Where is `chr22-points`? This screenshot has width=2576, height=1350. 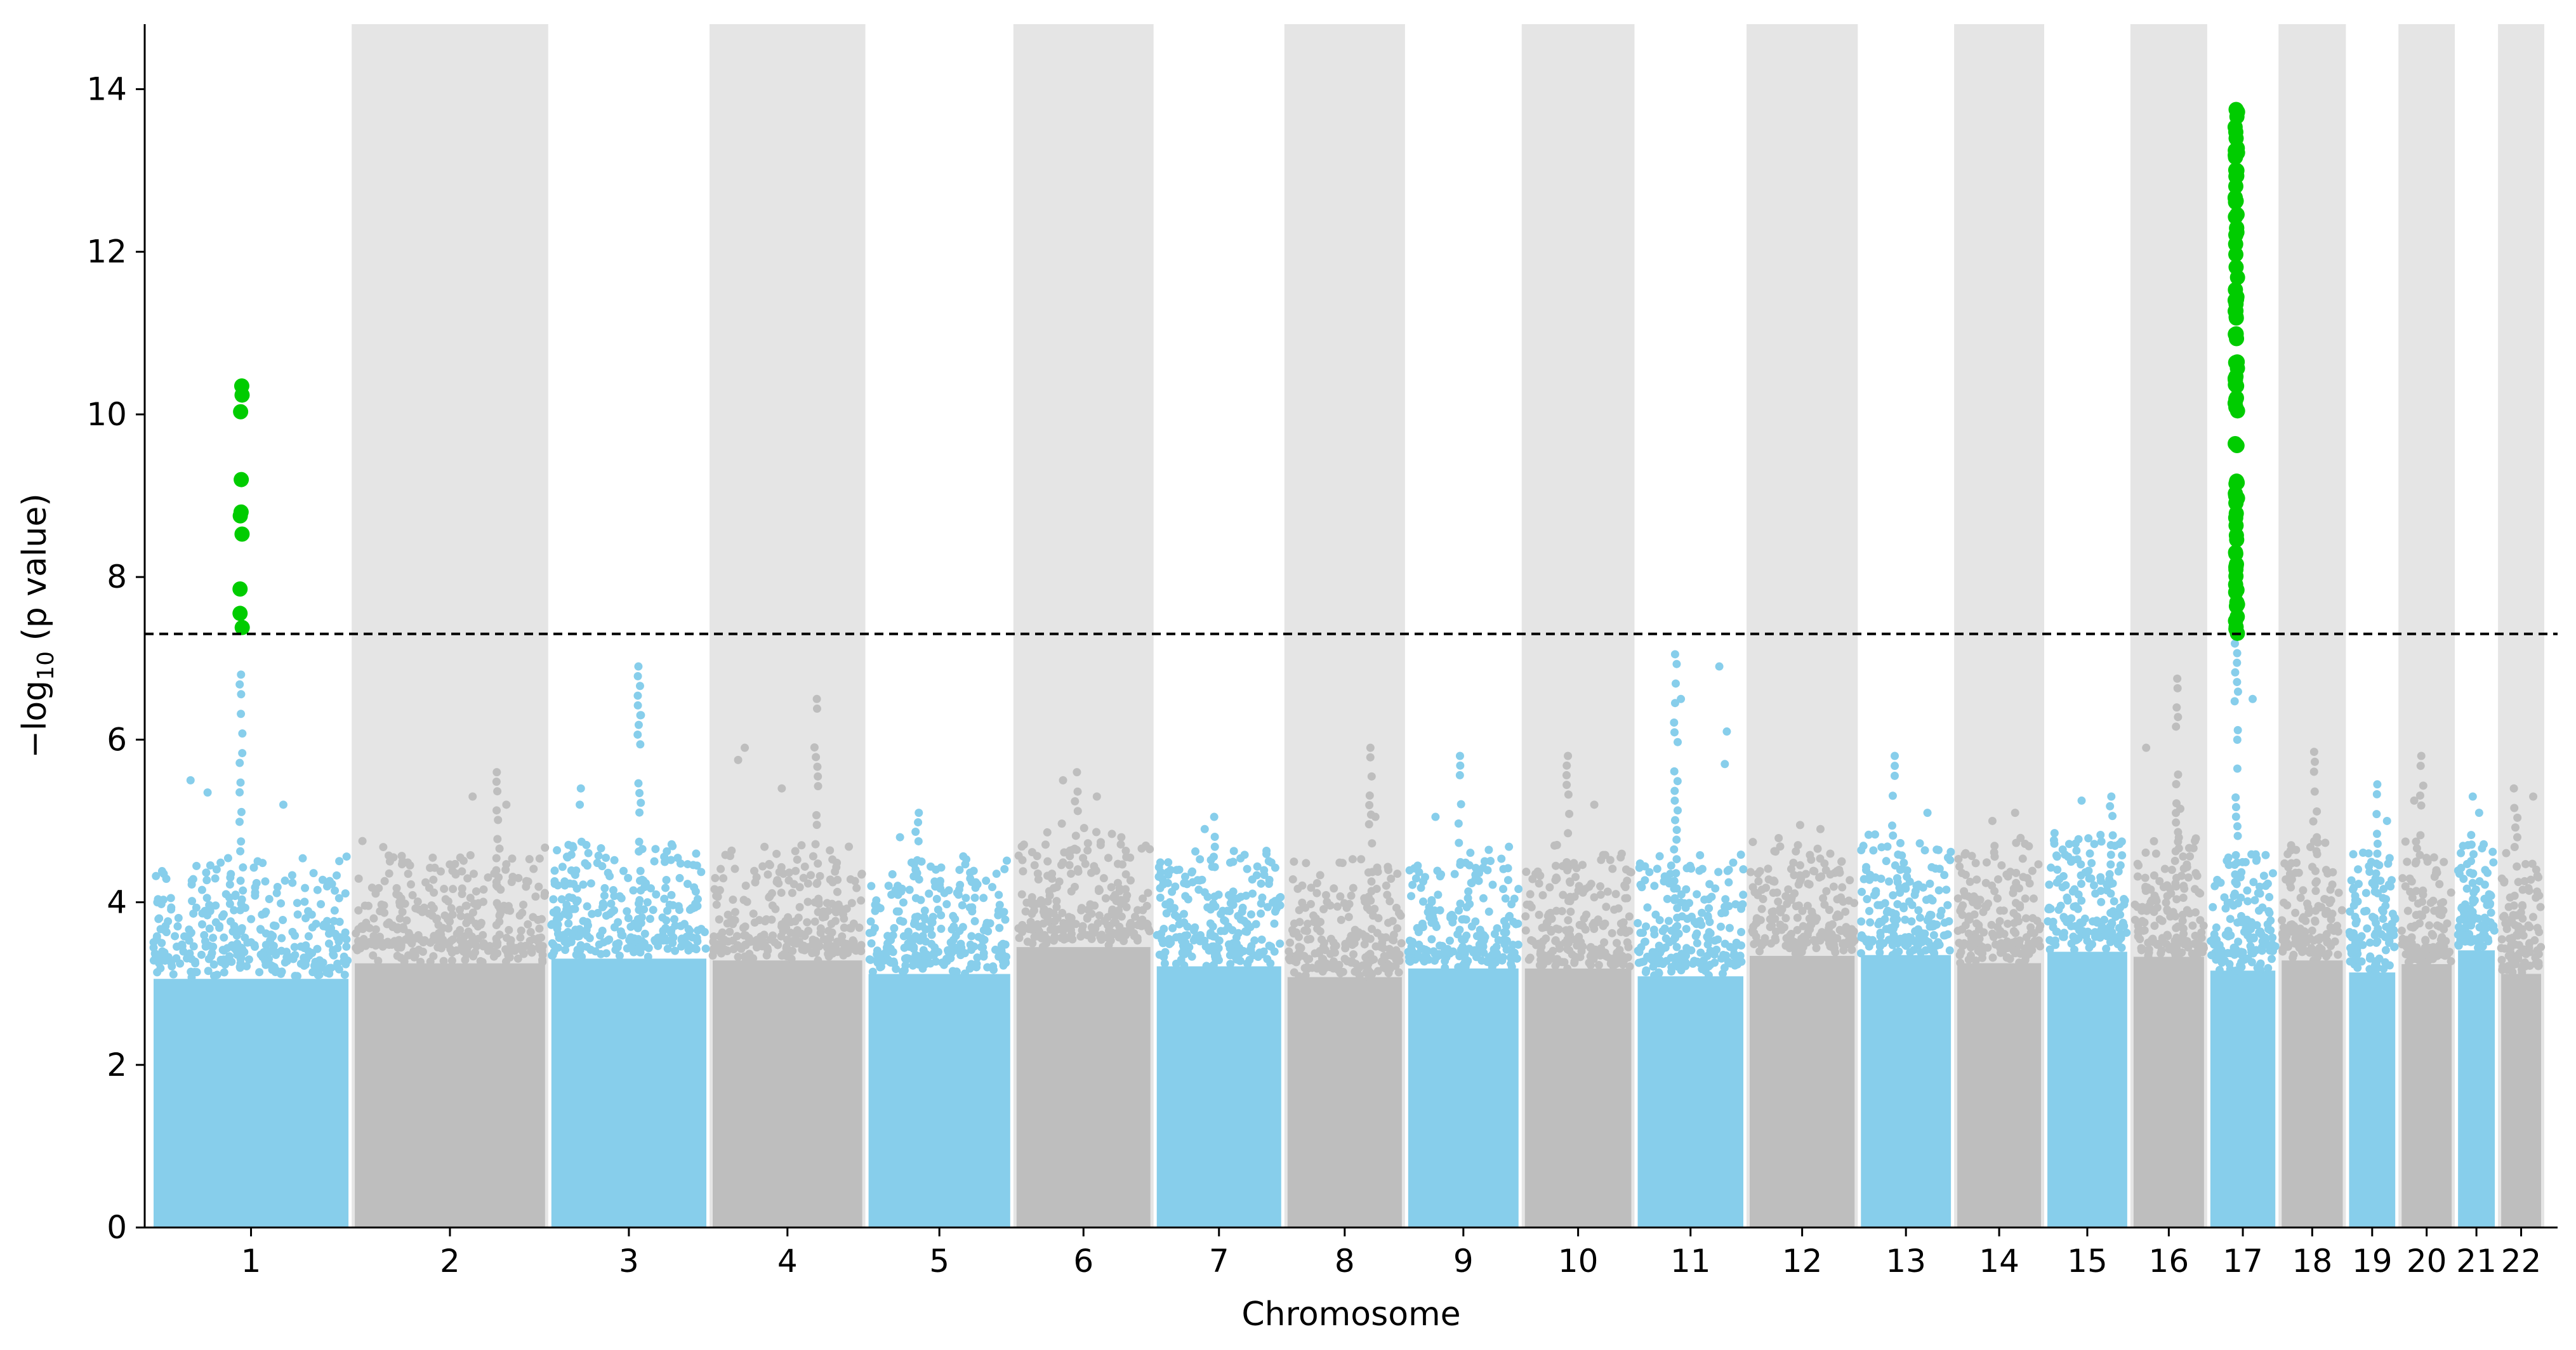
chr22-points is located at coordinates (2521, 1006).